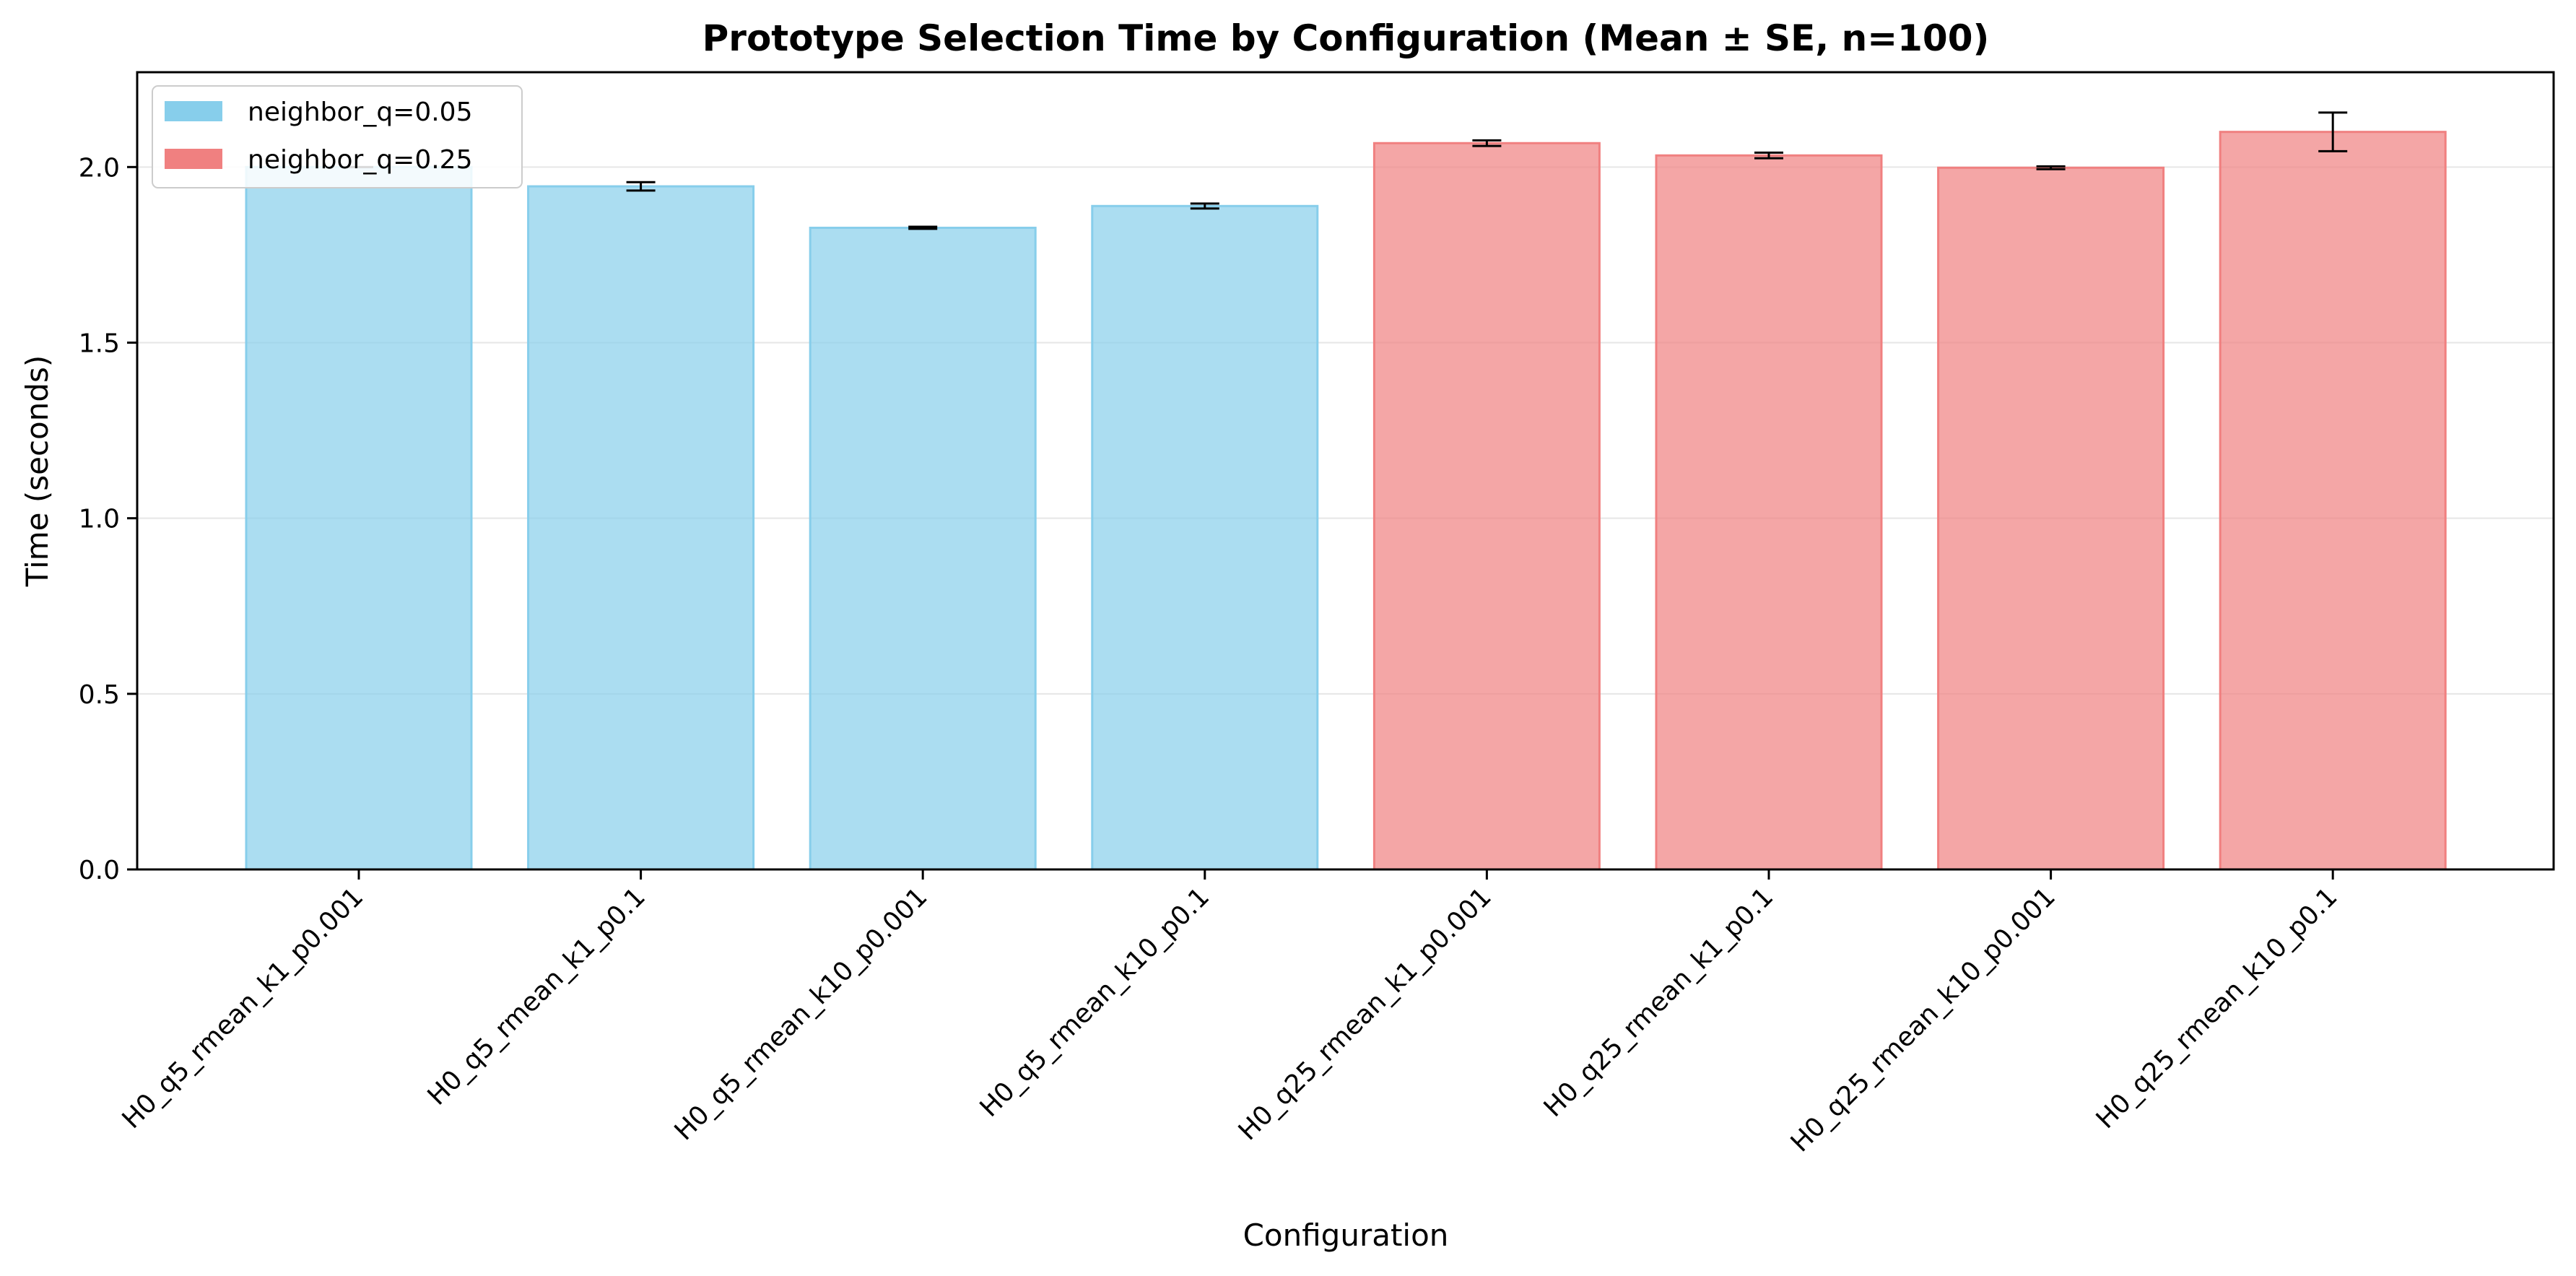 The height and width of the screenshot is (1276, 2576). I want to click on y-axis-ticks: 0.0 0.5 1.0 1.5 2.0, so click(108, 519).